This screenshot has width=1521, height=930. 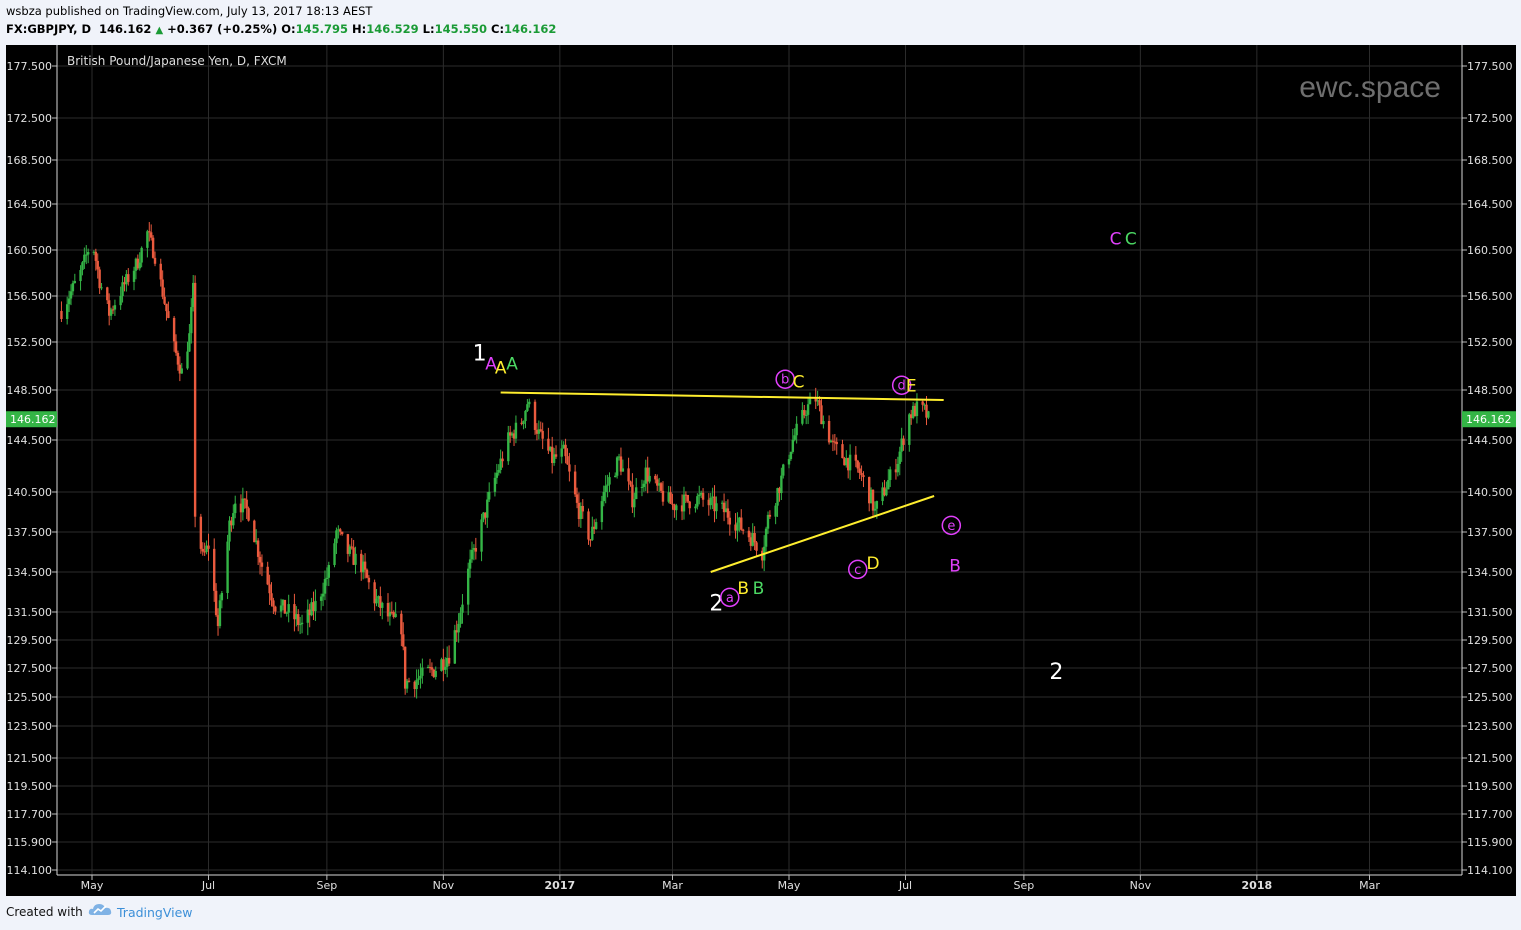 What do you see at coordinates (30, 250) in the screenshot?
I see `y-tick-label-left: 160.500` at bounding box center [30, 250].